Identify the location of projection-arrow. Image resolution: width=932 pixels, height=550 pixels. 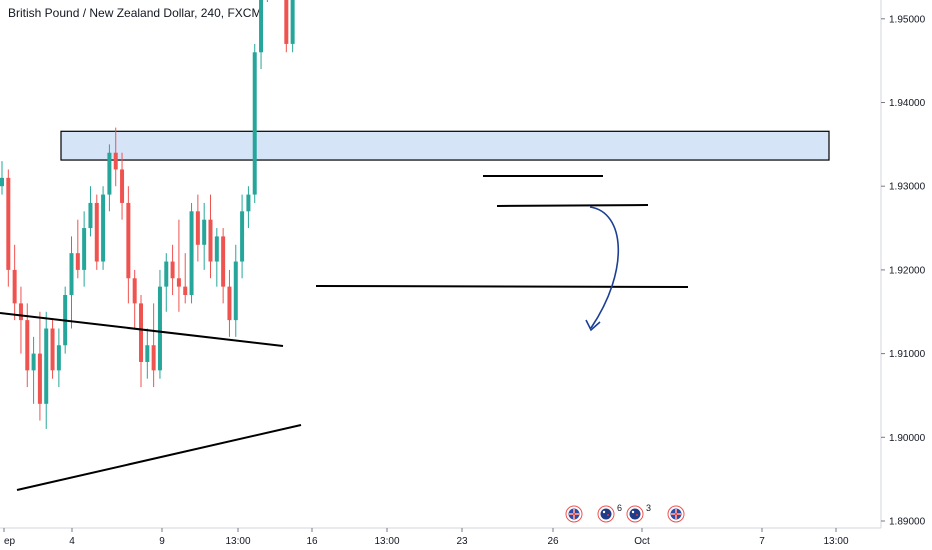
(604, 267).